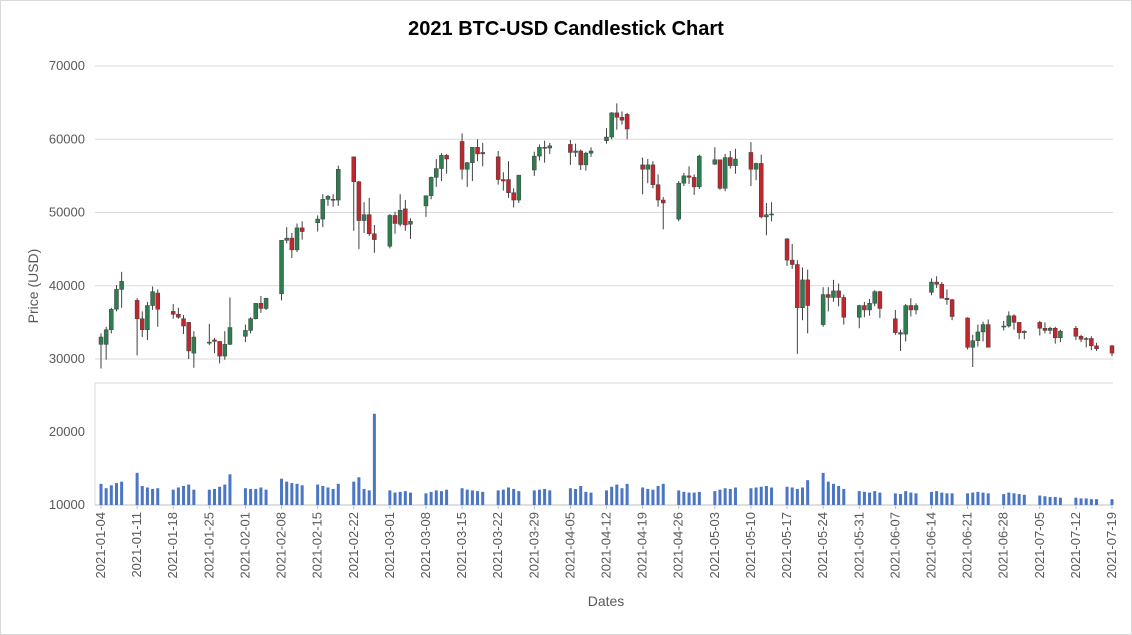 This screenshot has width=1132, height=635. What do you see at coordinates (461, 545) in the screenshot?
I see `x-tick-label: 2021-03-15` at bounding box center [461, 545].